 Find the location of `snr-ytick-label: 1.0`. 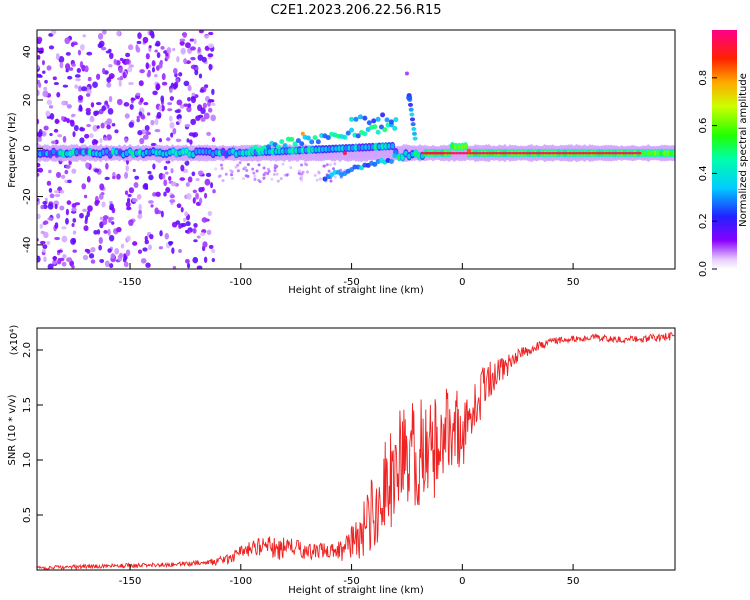

snr-ytick-label: 1.0 is located at coordinates (27, 460).